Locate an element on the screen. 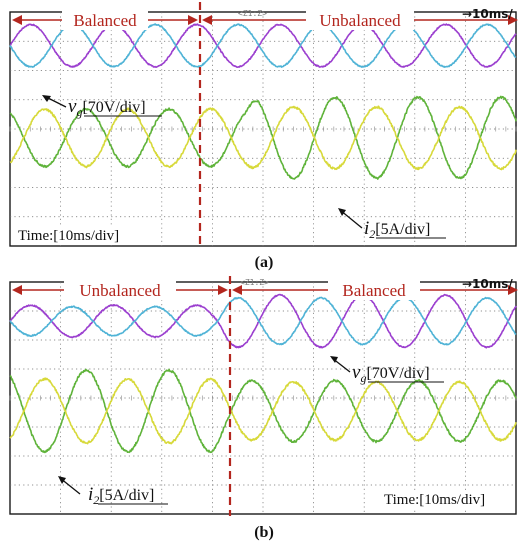  panel-b-time-label: Time:[10ms/div] is located at coordinates (434, 500).